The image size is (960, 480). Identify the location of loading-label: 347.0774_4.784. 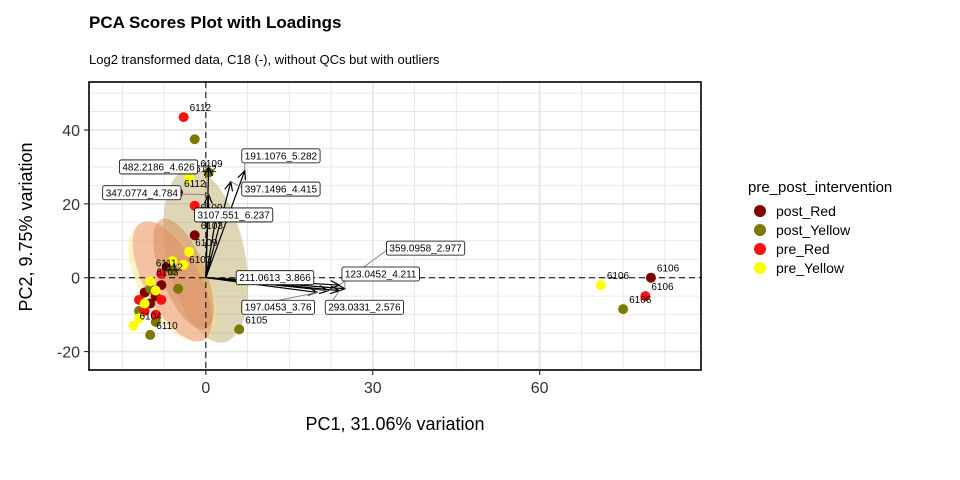
(142, 193).